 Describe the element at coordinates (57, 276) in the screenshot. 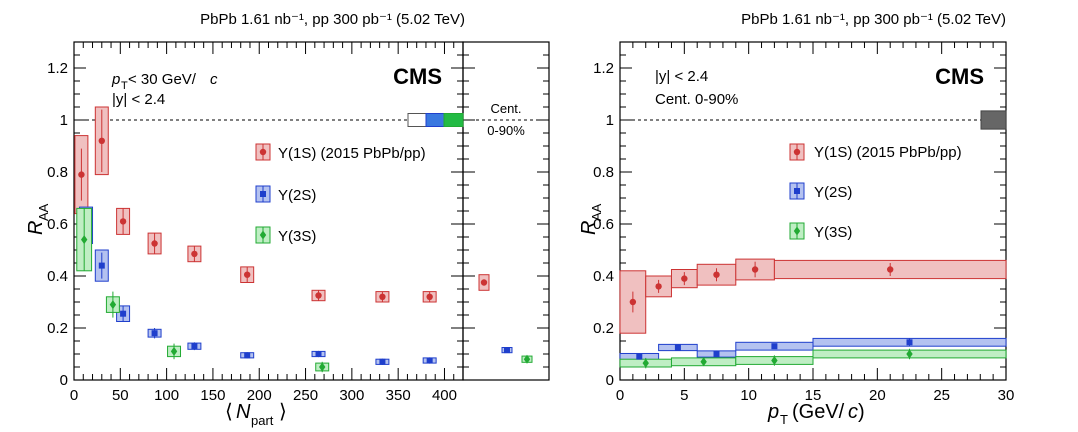

I see `left-ytick-label: 0.4` at that location.